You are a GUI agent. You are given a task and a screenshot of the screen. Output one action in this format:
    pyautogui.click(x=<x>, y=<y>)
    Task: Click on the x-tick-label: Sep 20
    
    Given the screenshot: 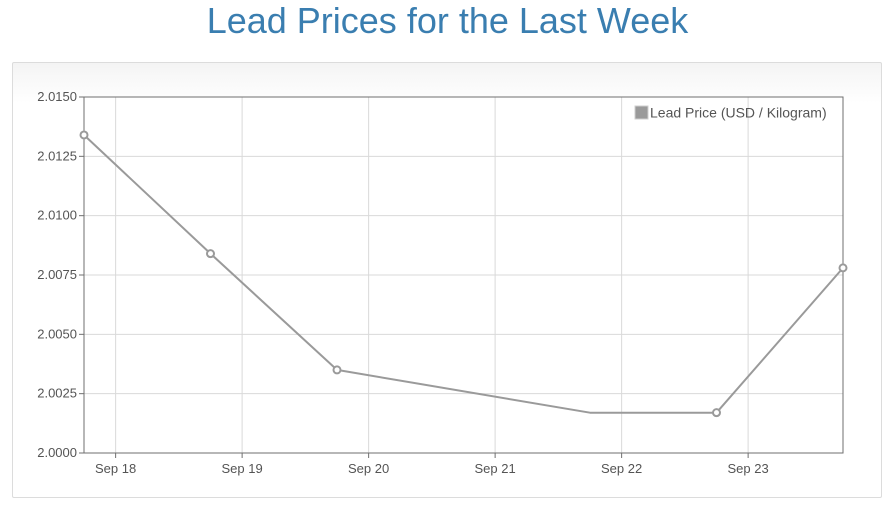 What is the action you would take?
    pyautogui.click(x=368, y=468)
    